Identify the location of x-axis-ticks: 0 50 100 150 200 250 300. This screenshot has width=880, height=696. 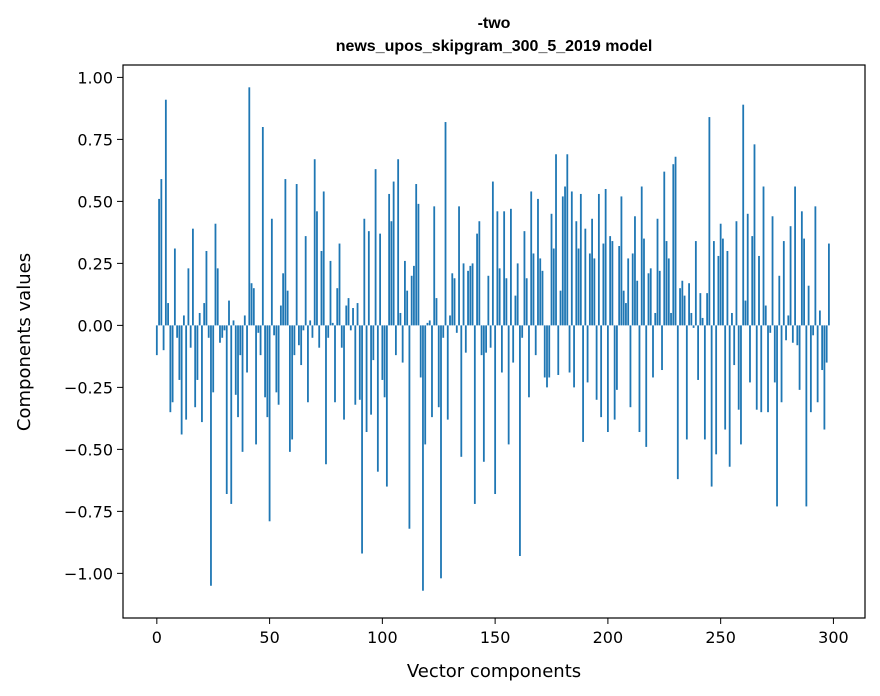
(500, 632).